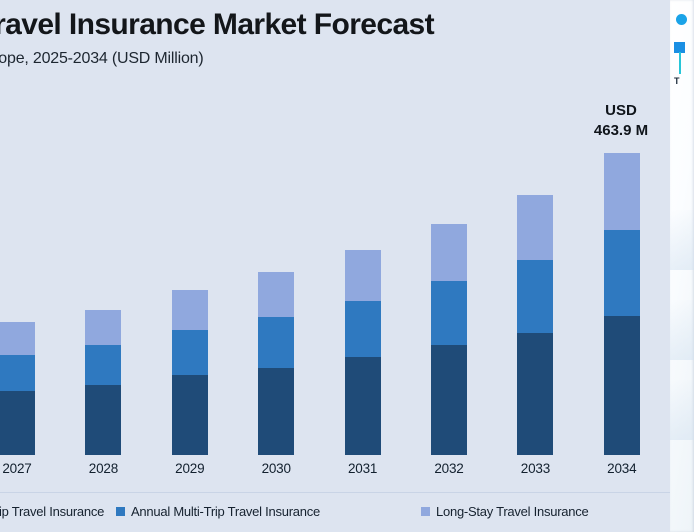  I want to click on callout-currency: USD, so click(621, 110).